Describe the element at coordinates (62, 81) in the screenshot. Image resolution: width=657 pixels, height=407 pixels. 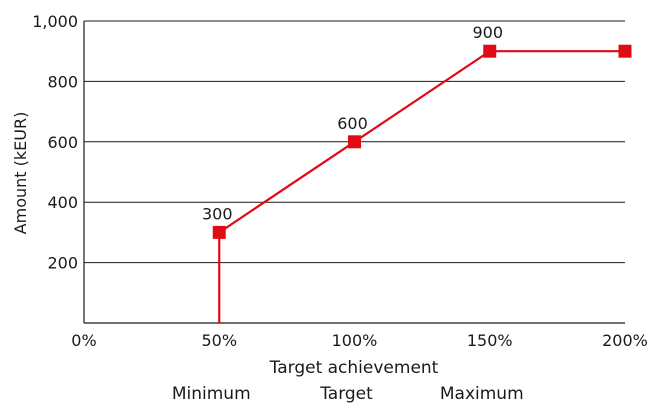
I see `y-tick-label: 800` at that location.